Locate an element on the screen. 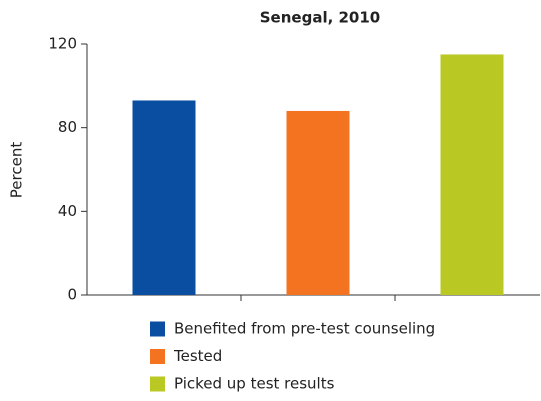 This screenshot has width=541, height=401. legend-label: Benefited from pre-test counseling is located at coordinates (304, 329).